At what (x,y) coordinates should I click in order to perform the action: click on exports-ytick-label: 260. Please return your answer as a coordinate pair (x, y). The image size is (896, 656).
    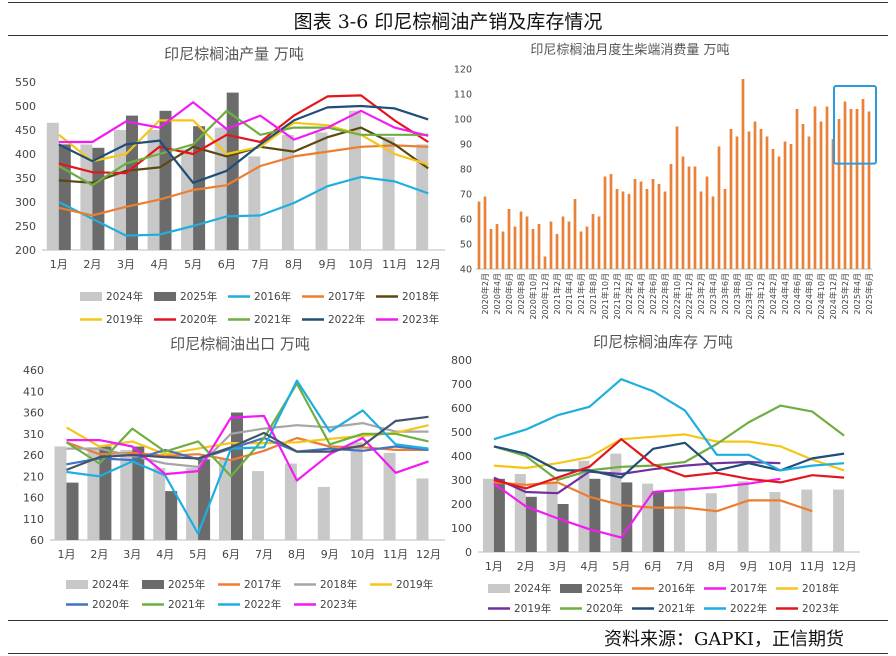
    Looking at the image, I should click on (33, 455).